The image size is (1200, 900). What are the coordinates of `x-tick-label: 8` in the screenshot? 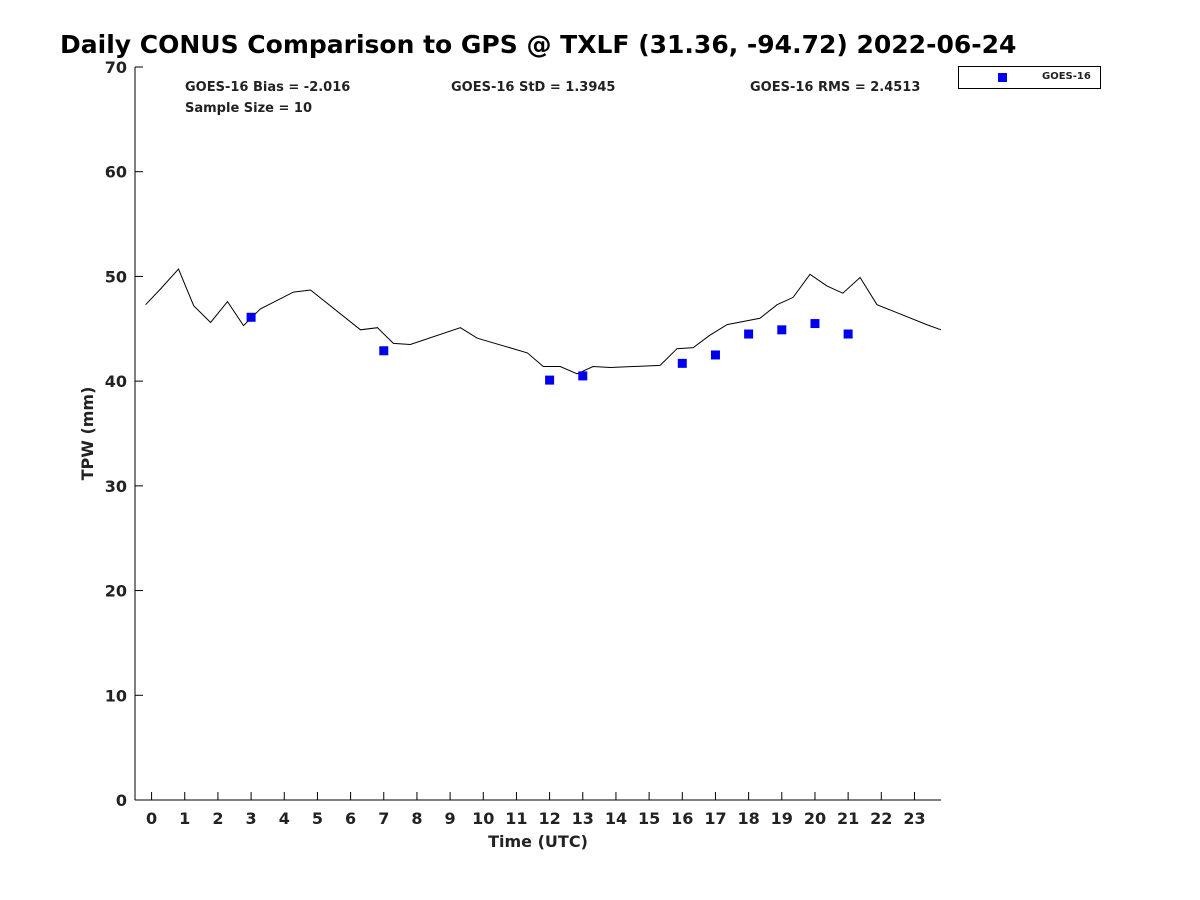 It's located at (416, 818).